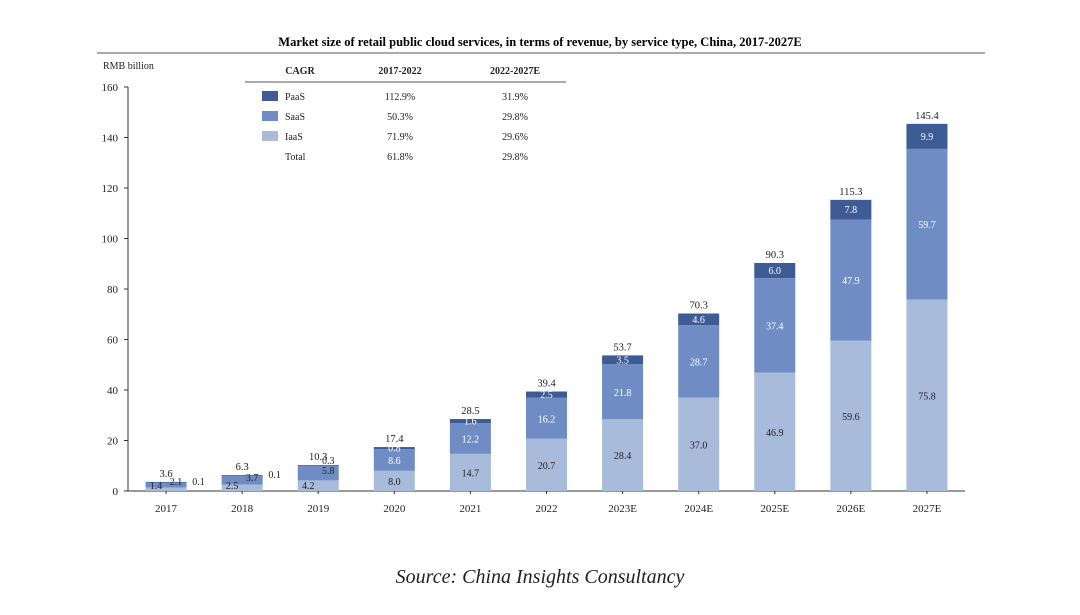 This screenshot has height=615, width=1080. Describe the element at coordinates (318, 509) in the screenshot. I see `x-tick-label: 2019` at that location.